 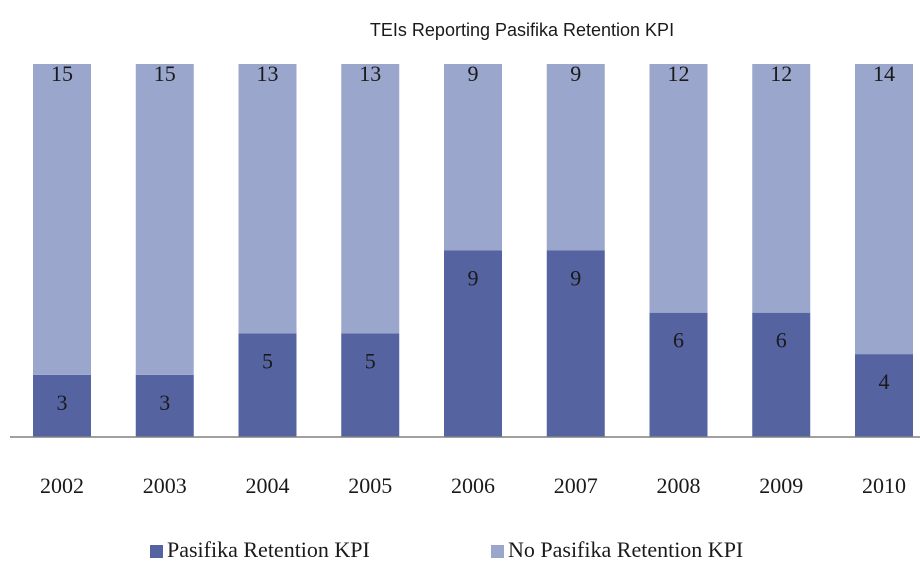 I want to click on value-label: 4, so click(x=884, y=381).